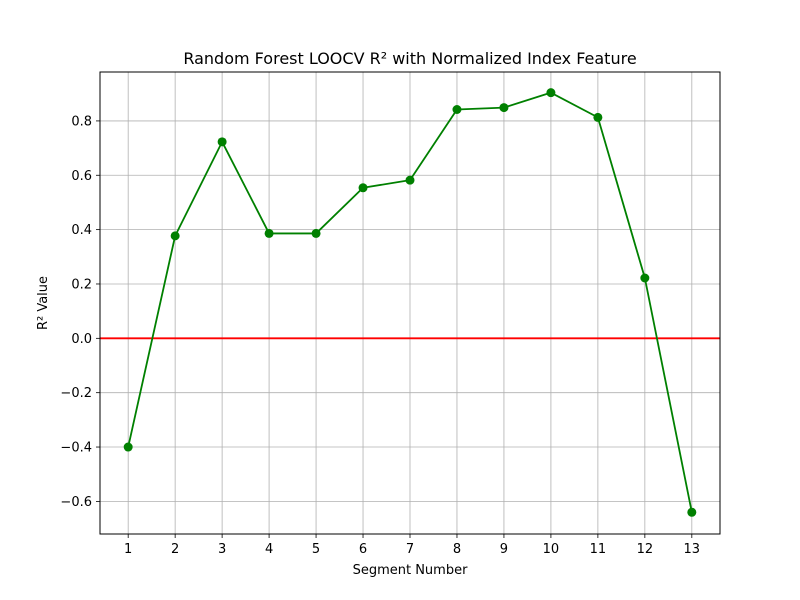 This screenshot has width=800, height=600. Describe the element at coordinates (81, 176) in the screenshot. I see `y-tick-label: 0.6` at that location.